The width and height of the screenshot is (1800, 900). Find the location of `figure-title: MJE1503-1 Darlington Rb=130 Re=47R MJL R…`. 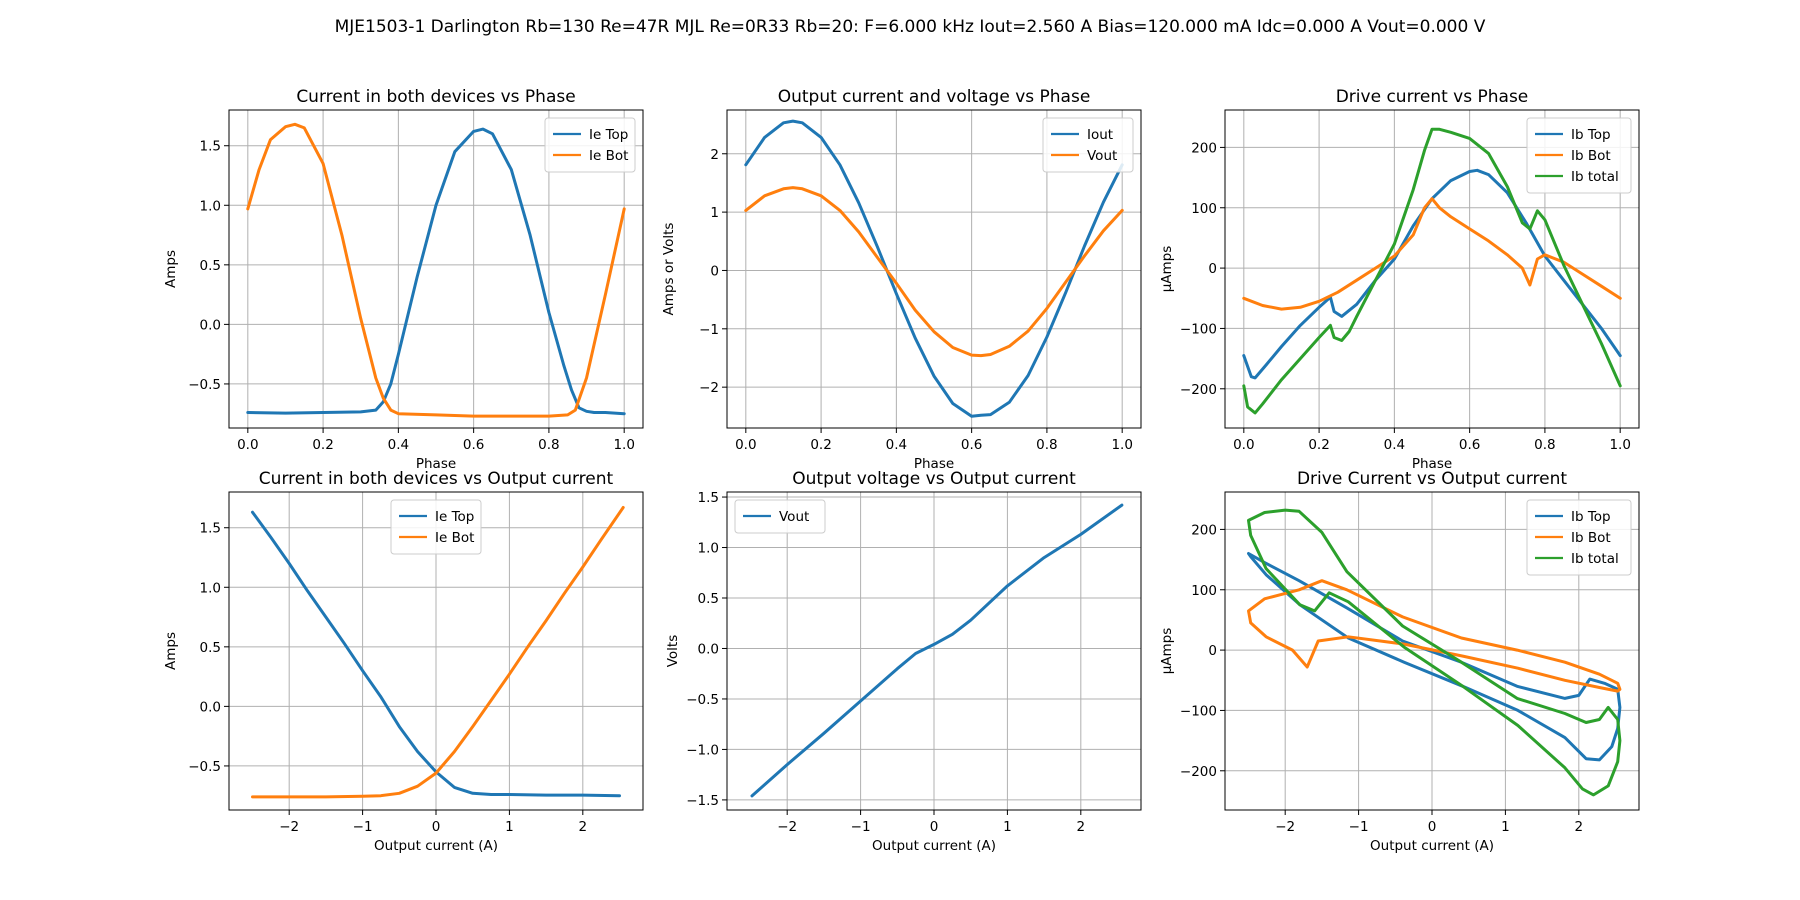

figure-title: MJE1503-1 Darlington Rb=130 Re=47R MJL R… is located at coordinates (910, 27).